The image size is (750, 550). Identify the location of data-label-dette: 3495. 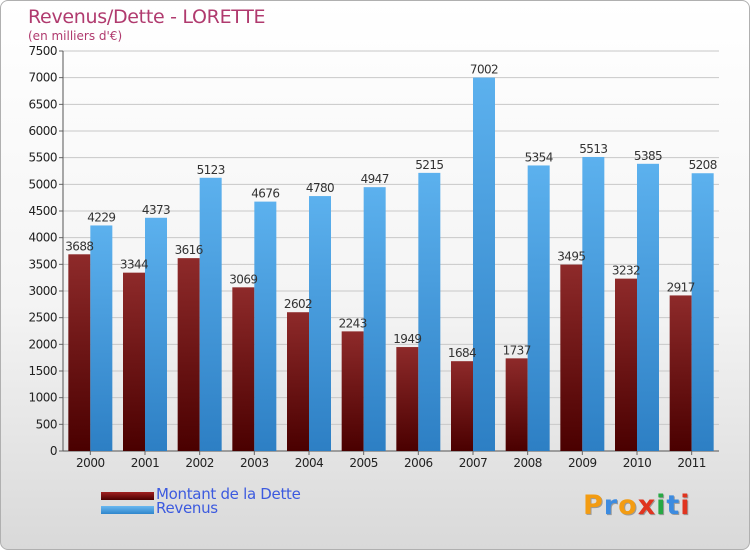
(571, 257).